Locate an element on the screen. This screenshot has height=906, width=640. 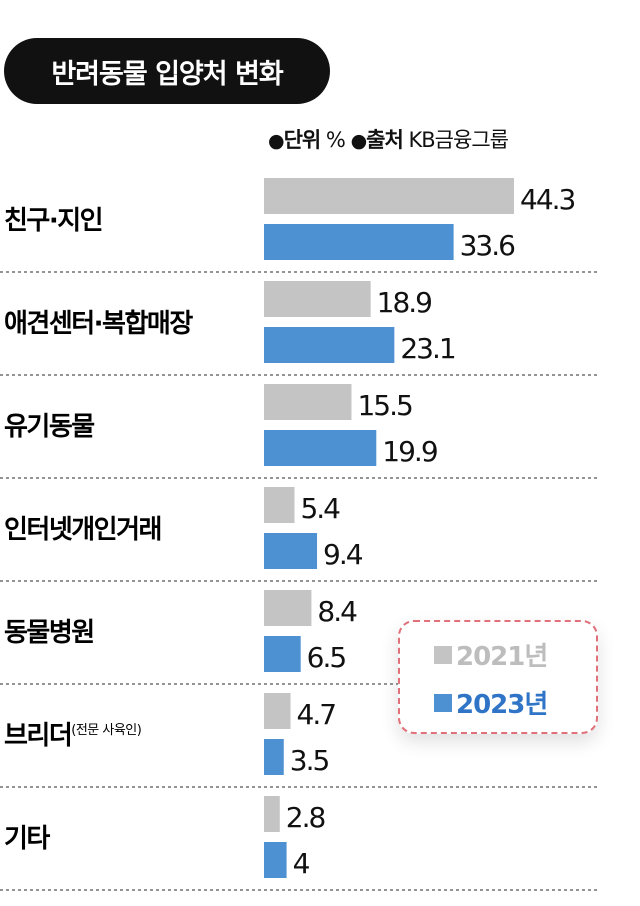
legend-item-2021: 2021년 is located at coordinates (491, 654).